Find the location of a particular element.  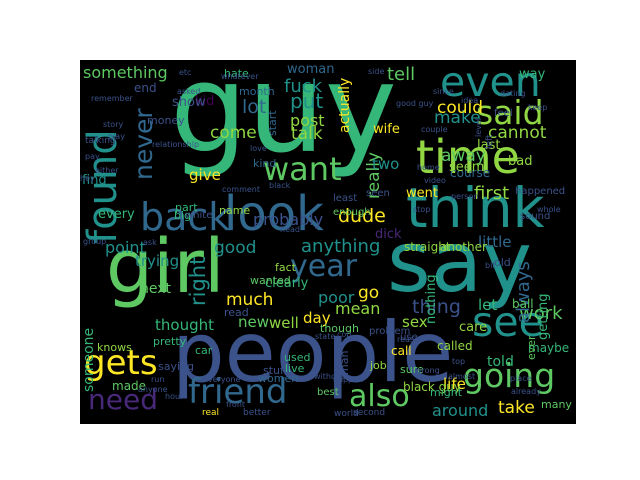

word-place: place is located at coordinates (521, 378).